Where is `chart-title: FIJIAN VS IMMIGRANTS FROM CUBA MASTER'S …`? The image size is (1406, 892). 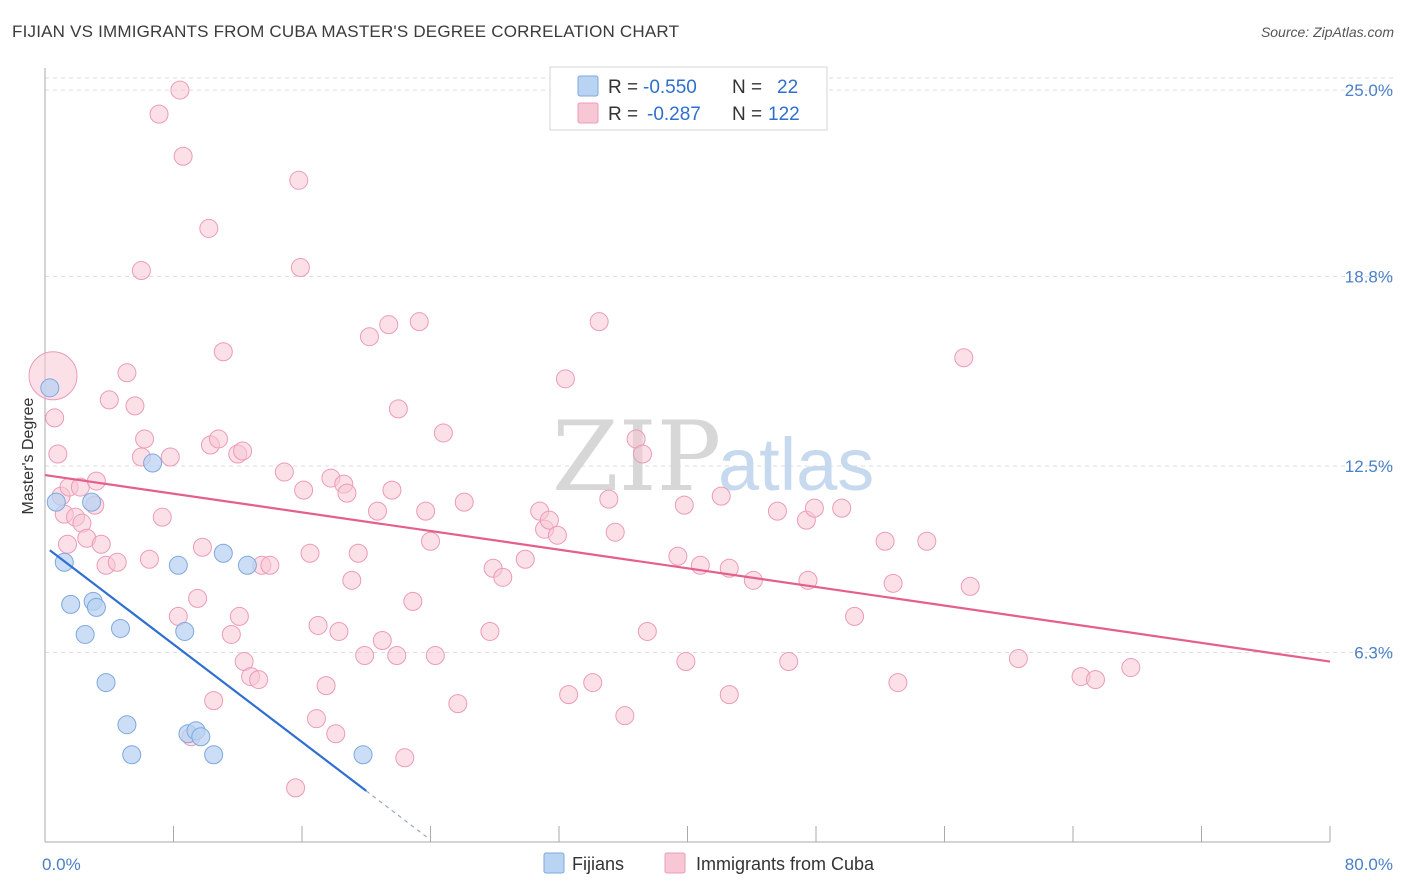 chart-title: FIJIAN VS IMMIGRANTS FROM CUBA MASTER'S … is located at coordinates (346, 31).